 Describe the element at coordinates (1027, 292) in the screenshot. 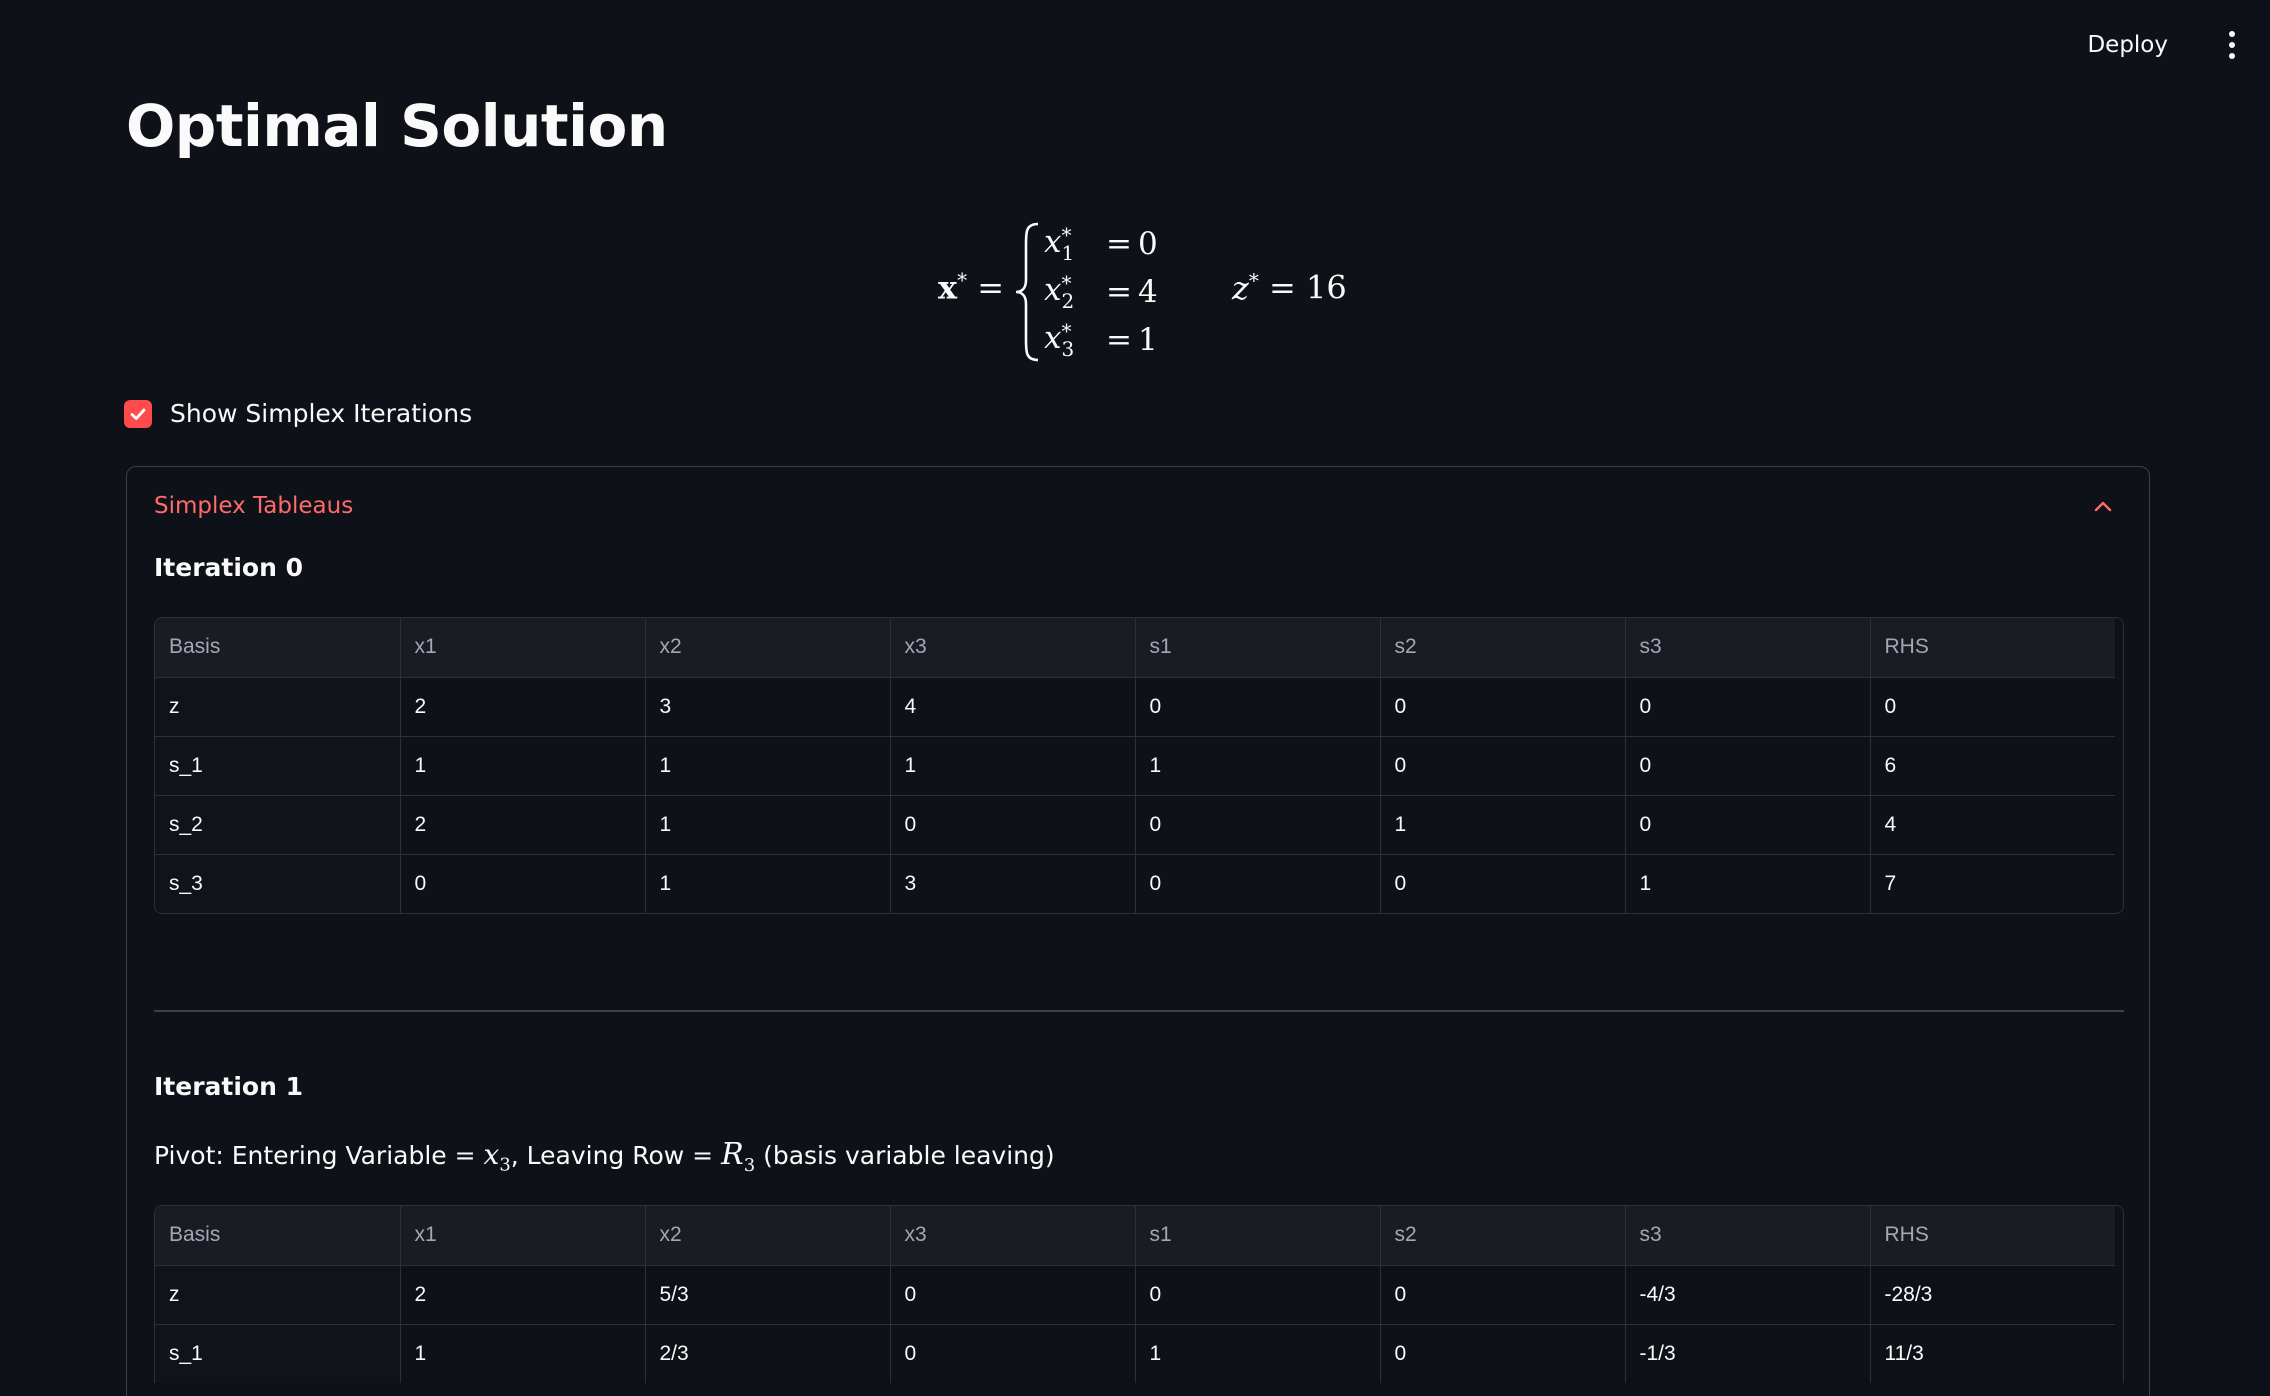

I see `left-brace-icon` at that location.